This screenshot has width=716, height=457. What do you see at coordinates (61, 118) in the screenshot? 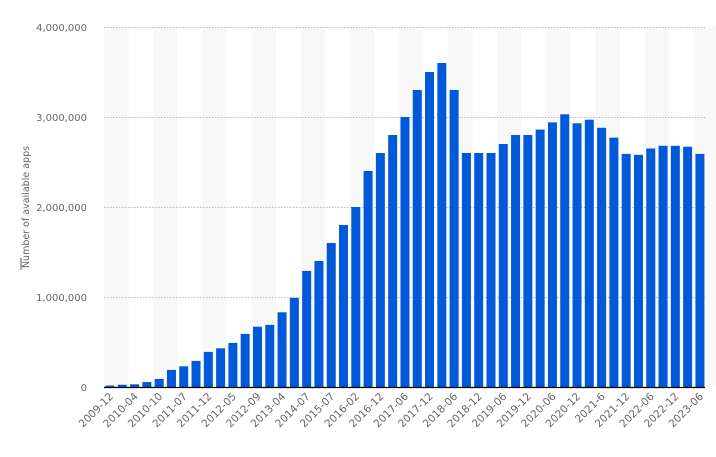
I see `y-tick-label: 3,000,000` at bounding box center [61, 118].